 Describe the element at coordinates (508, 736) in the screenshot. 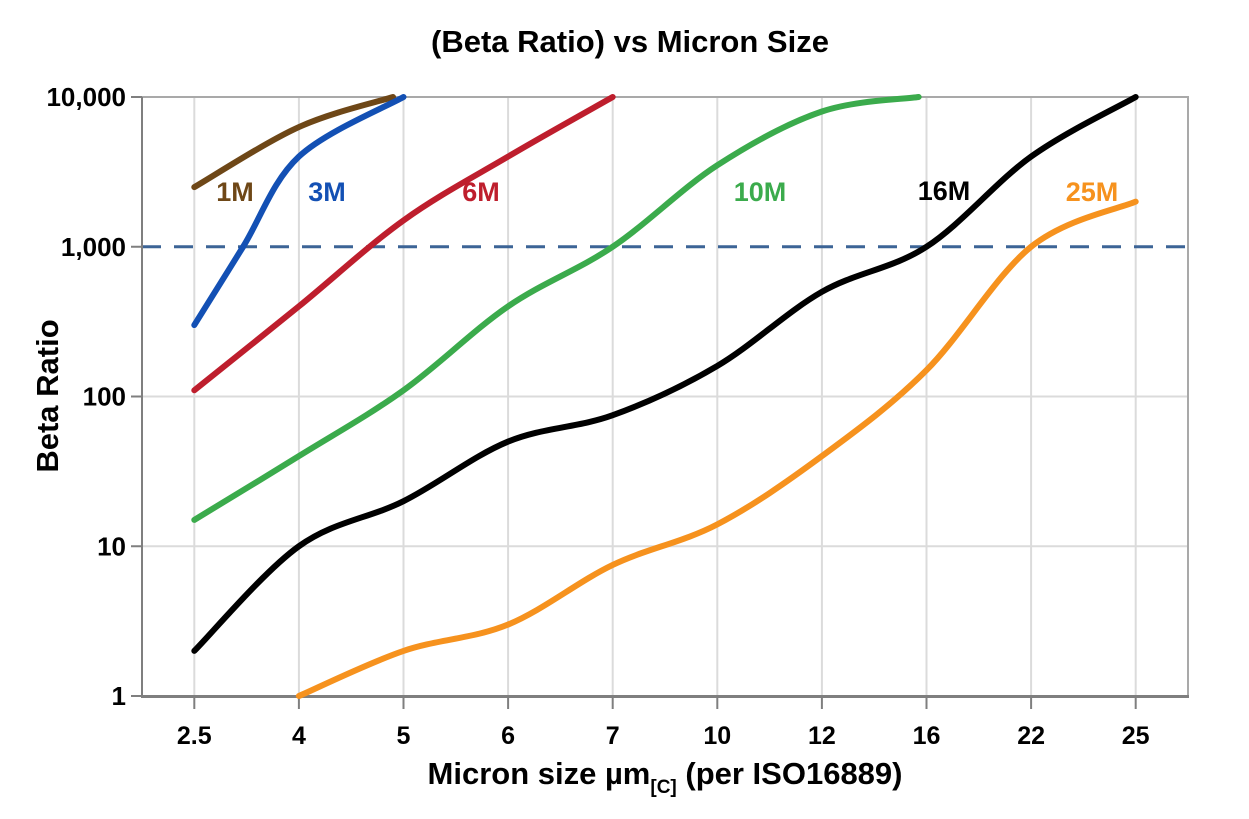

I see `x-tick-label: 6` at that location.